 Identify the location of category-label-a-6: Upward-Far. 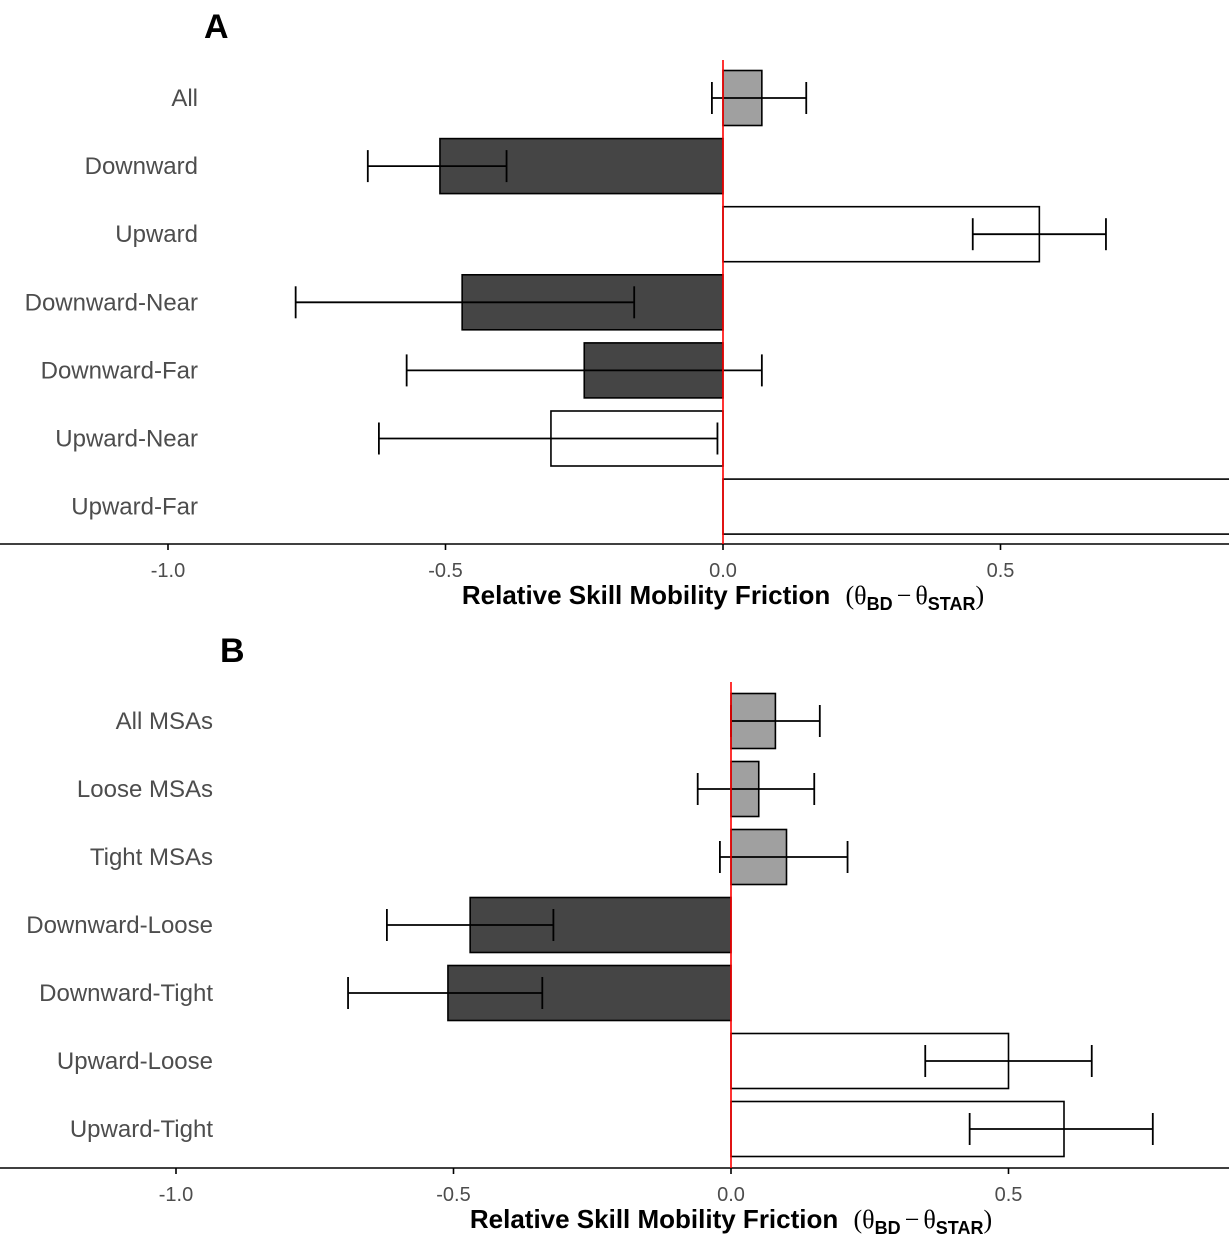
(134, 507).